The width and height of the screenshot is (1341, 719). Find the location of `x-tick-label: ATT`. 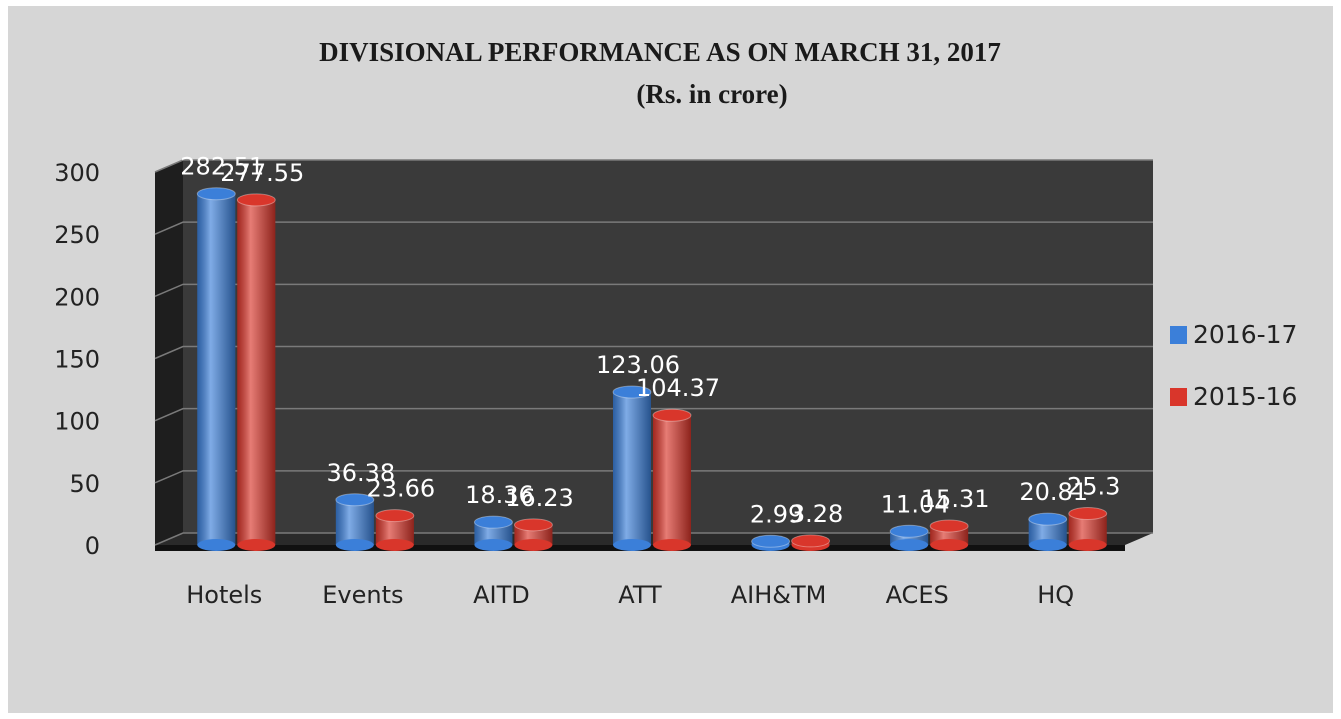

x-tick-label: ATT is located at coordinates (640, 595).